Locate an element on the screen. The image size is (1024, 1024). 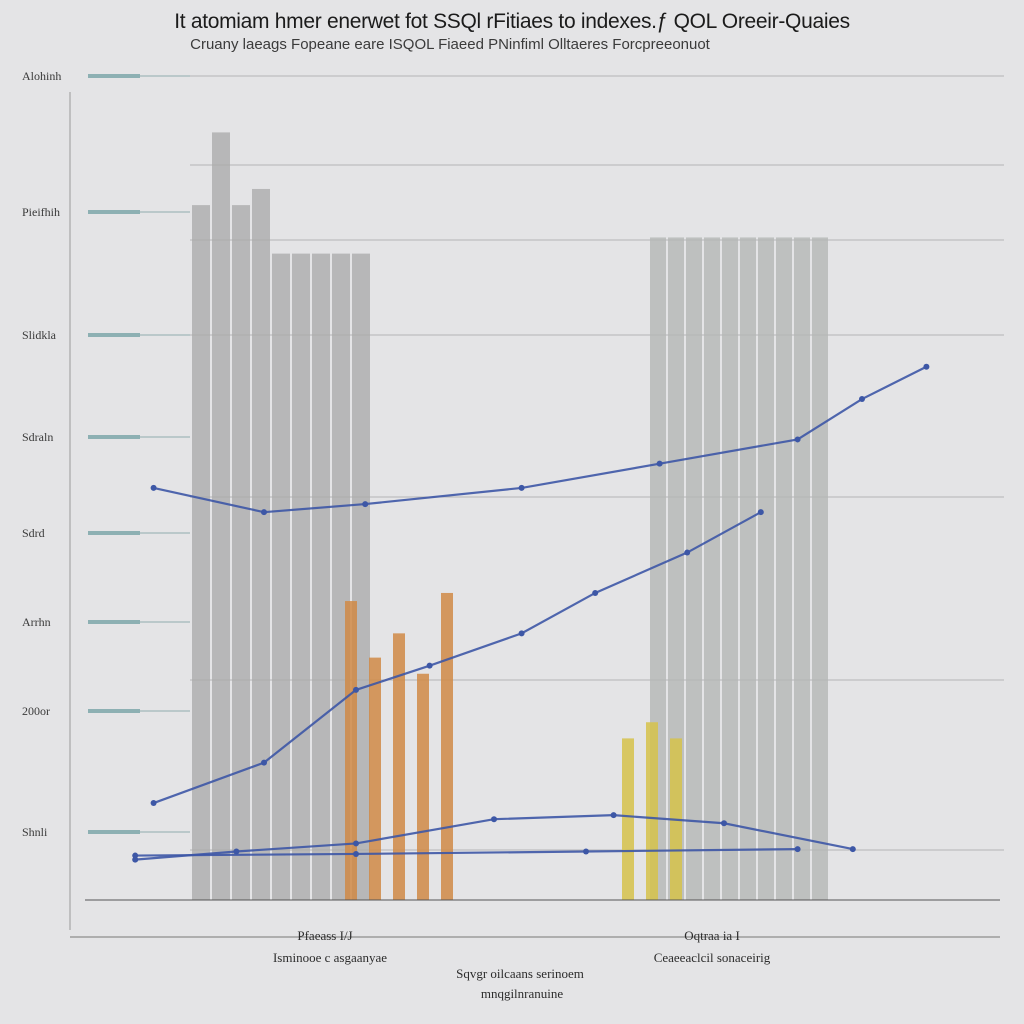
center-caption-2: mnqgilnranuine is located at coordinates (522, 993).